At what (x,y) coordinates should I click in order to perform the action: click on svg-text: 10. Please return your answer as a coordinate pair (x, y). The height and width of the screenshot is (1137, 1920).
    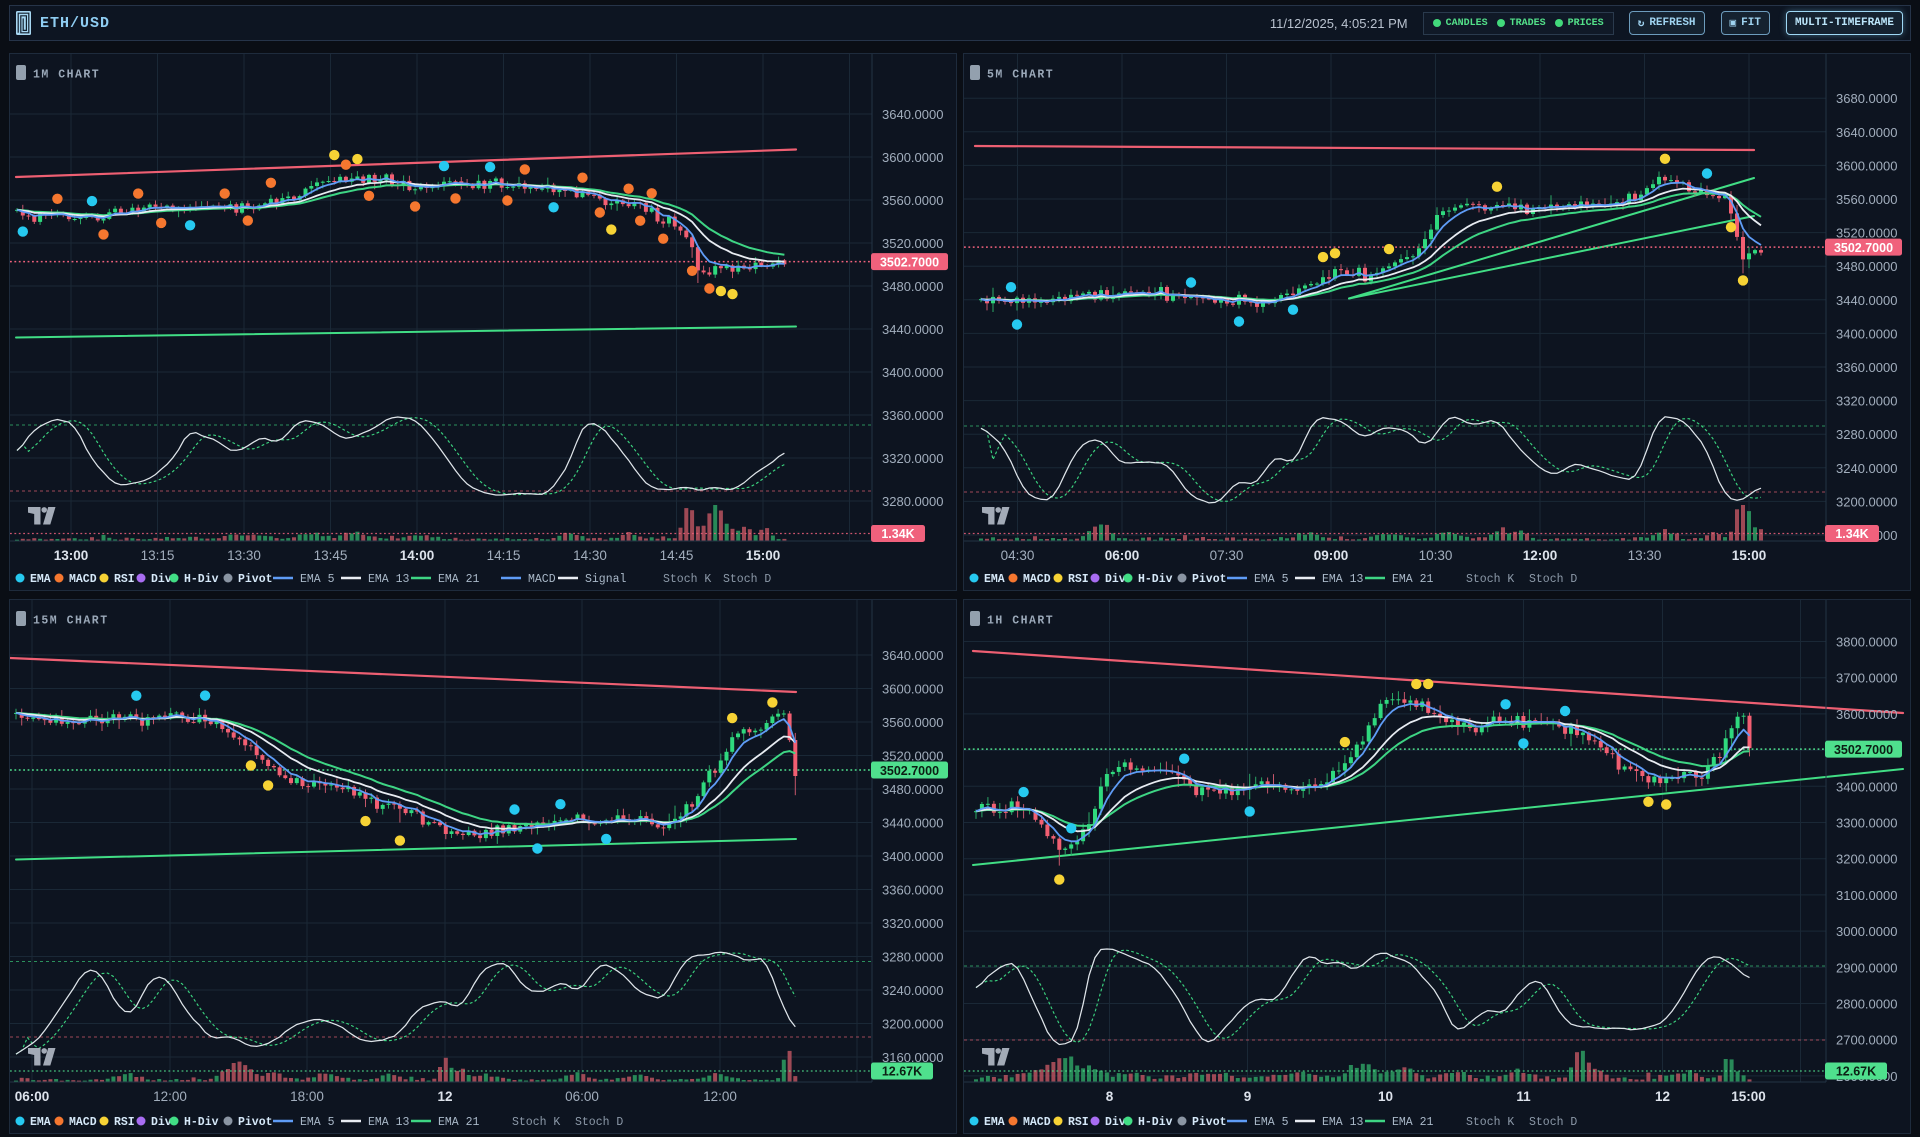
    Looking at the image, I should click on (1385, 1096).